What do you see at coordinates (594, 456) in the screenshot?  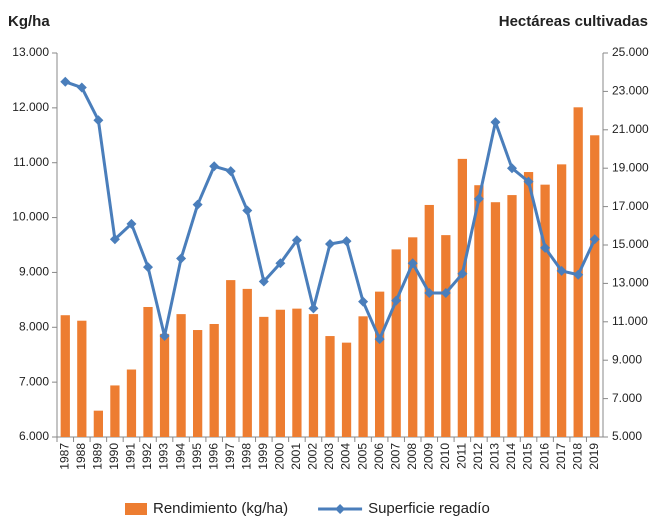 I see `x-tick-label: 2019` at bounding box center [594, 456].